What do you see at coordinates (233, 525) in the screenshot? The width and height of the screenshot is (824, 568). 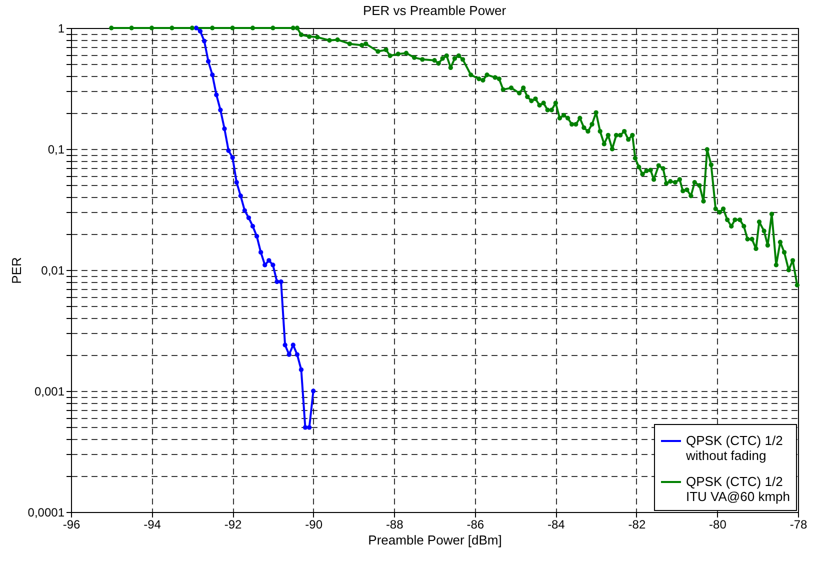 I see `x-tick-label: -92` at bounding box center [233, 525].